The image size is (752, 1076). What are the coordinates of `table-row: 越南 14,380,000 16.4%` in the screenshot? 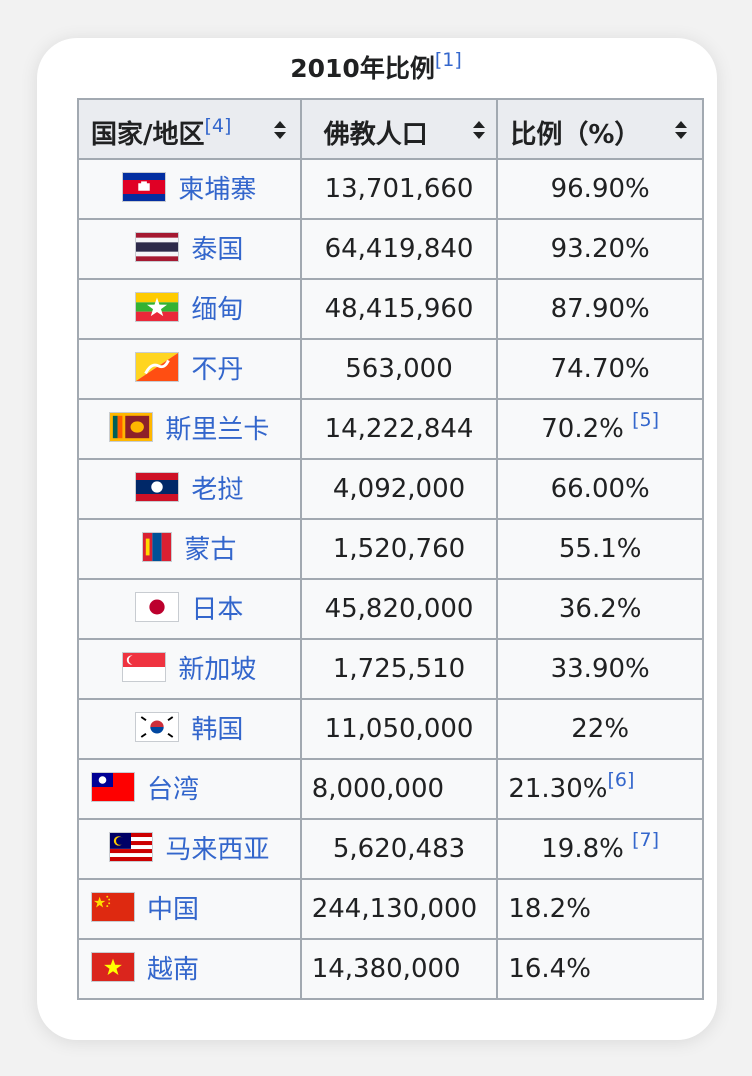 It's located at (390, 969).